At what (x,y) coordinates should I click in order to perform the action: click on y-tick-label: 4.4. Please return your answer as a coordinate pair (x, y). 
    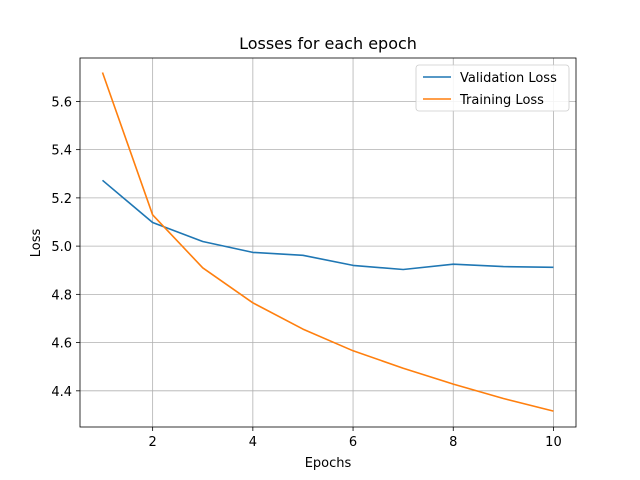
    Looking at the image, I should click on (61, 392).